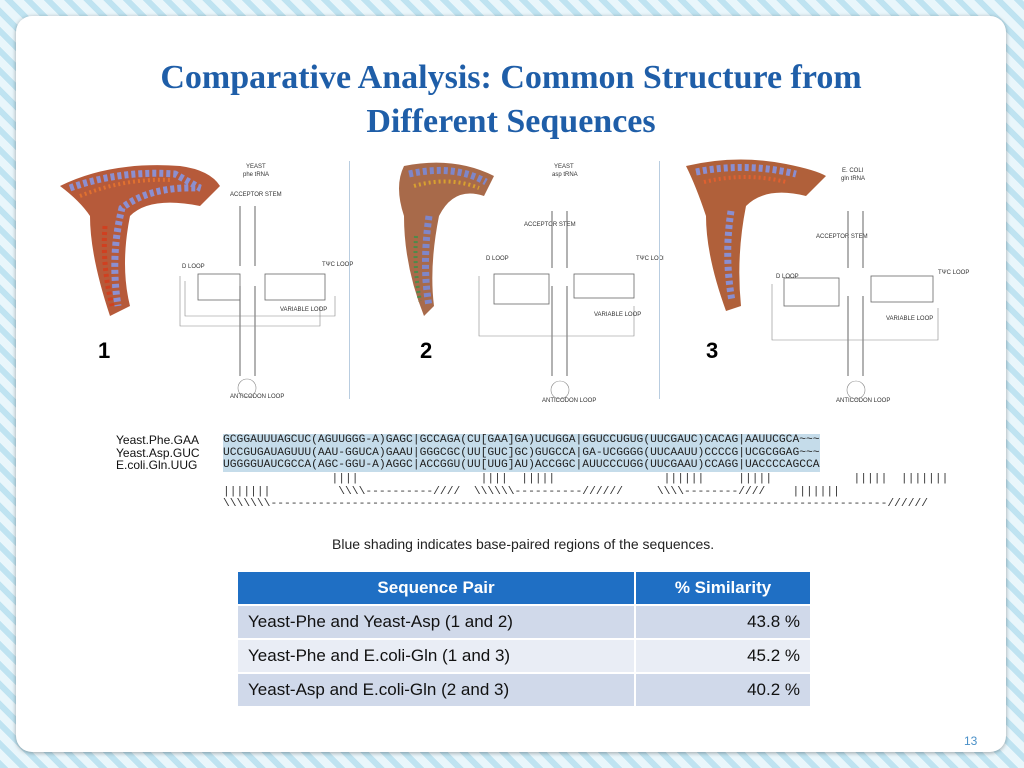  Describe the element at coordinates (256, 195) in the screenshot. I see `panel-1-acceptor-label: ACCEPTOR STEM` at that location.